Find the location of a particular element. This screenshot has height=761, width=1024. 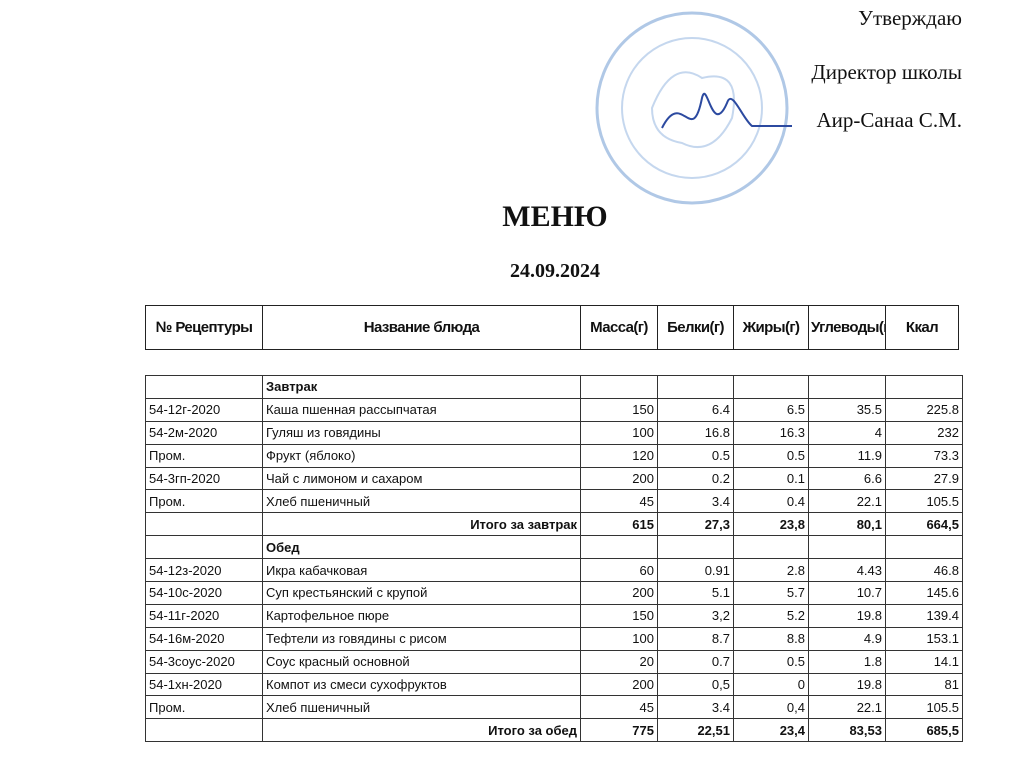

approval-line: Утверждаю is located at coordinates (910, 18).